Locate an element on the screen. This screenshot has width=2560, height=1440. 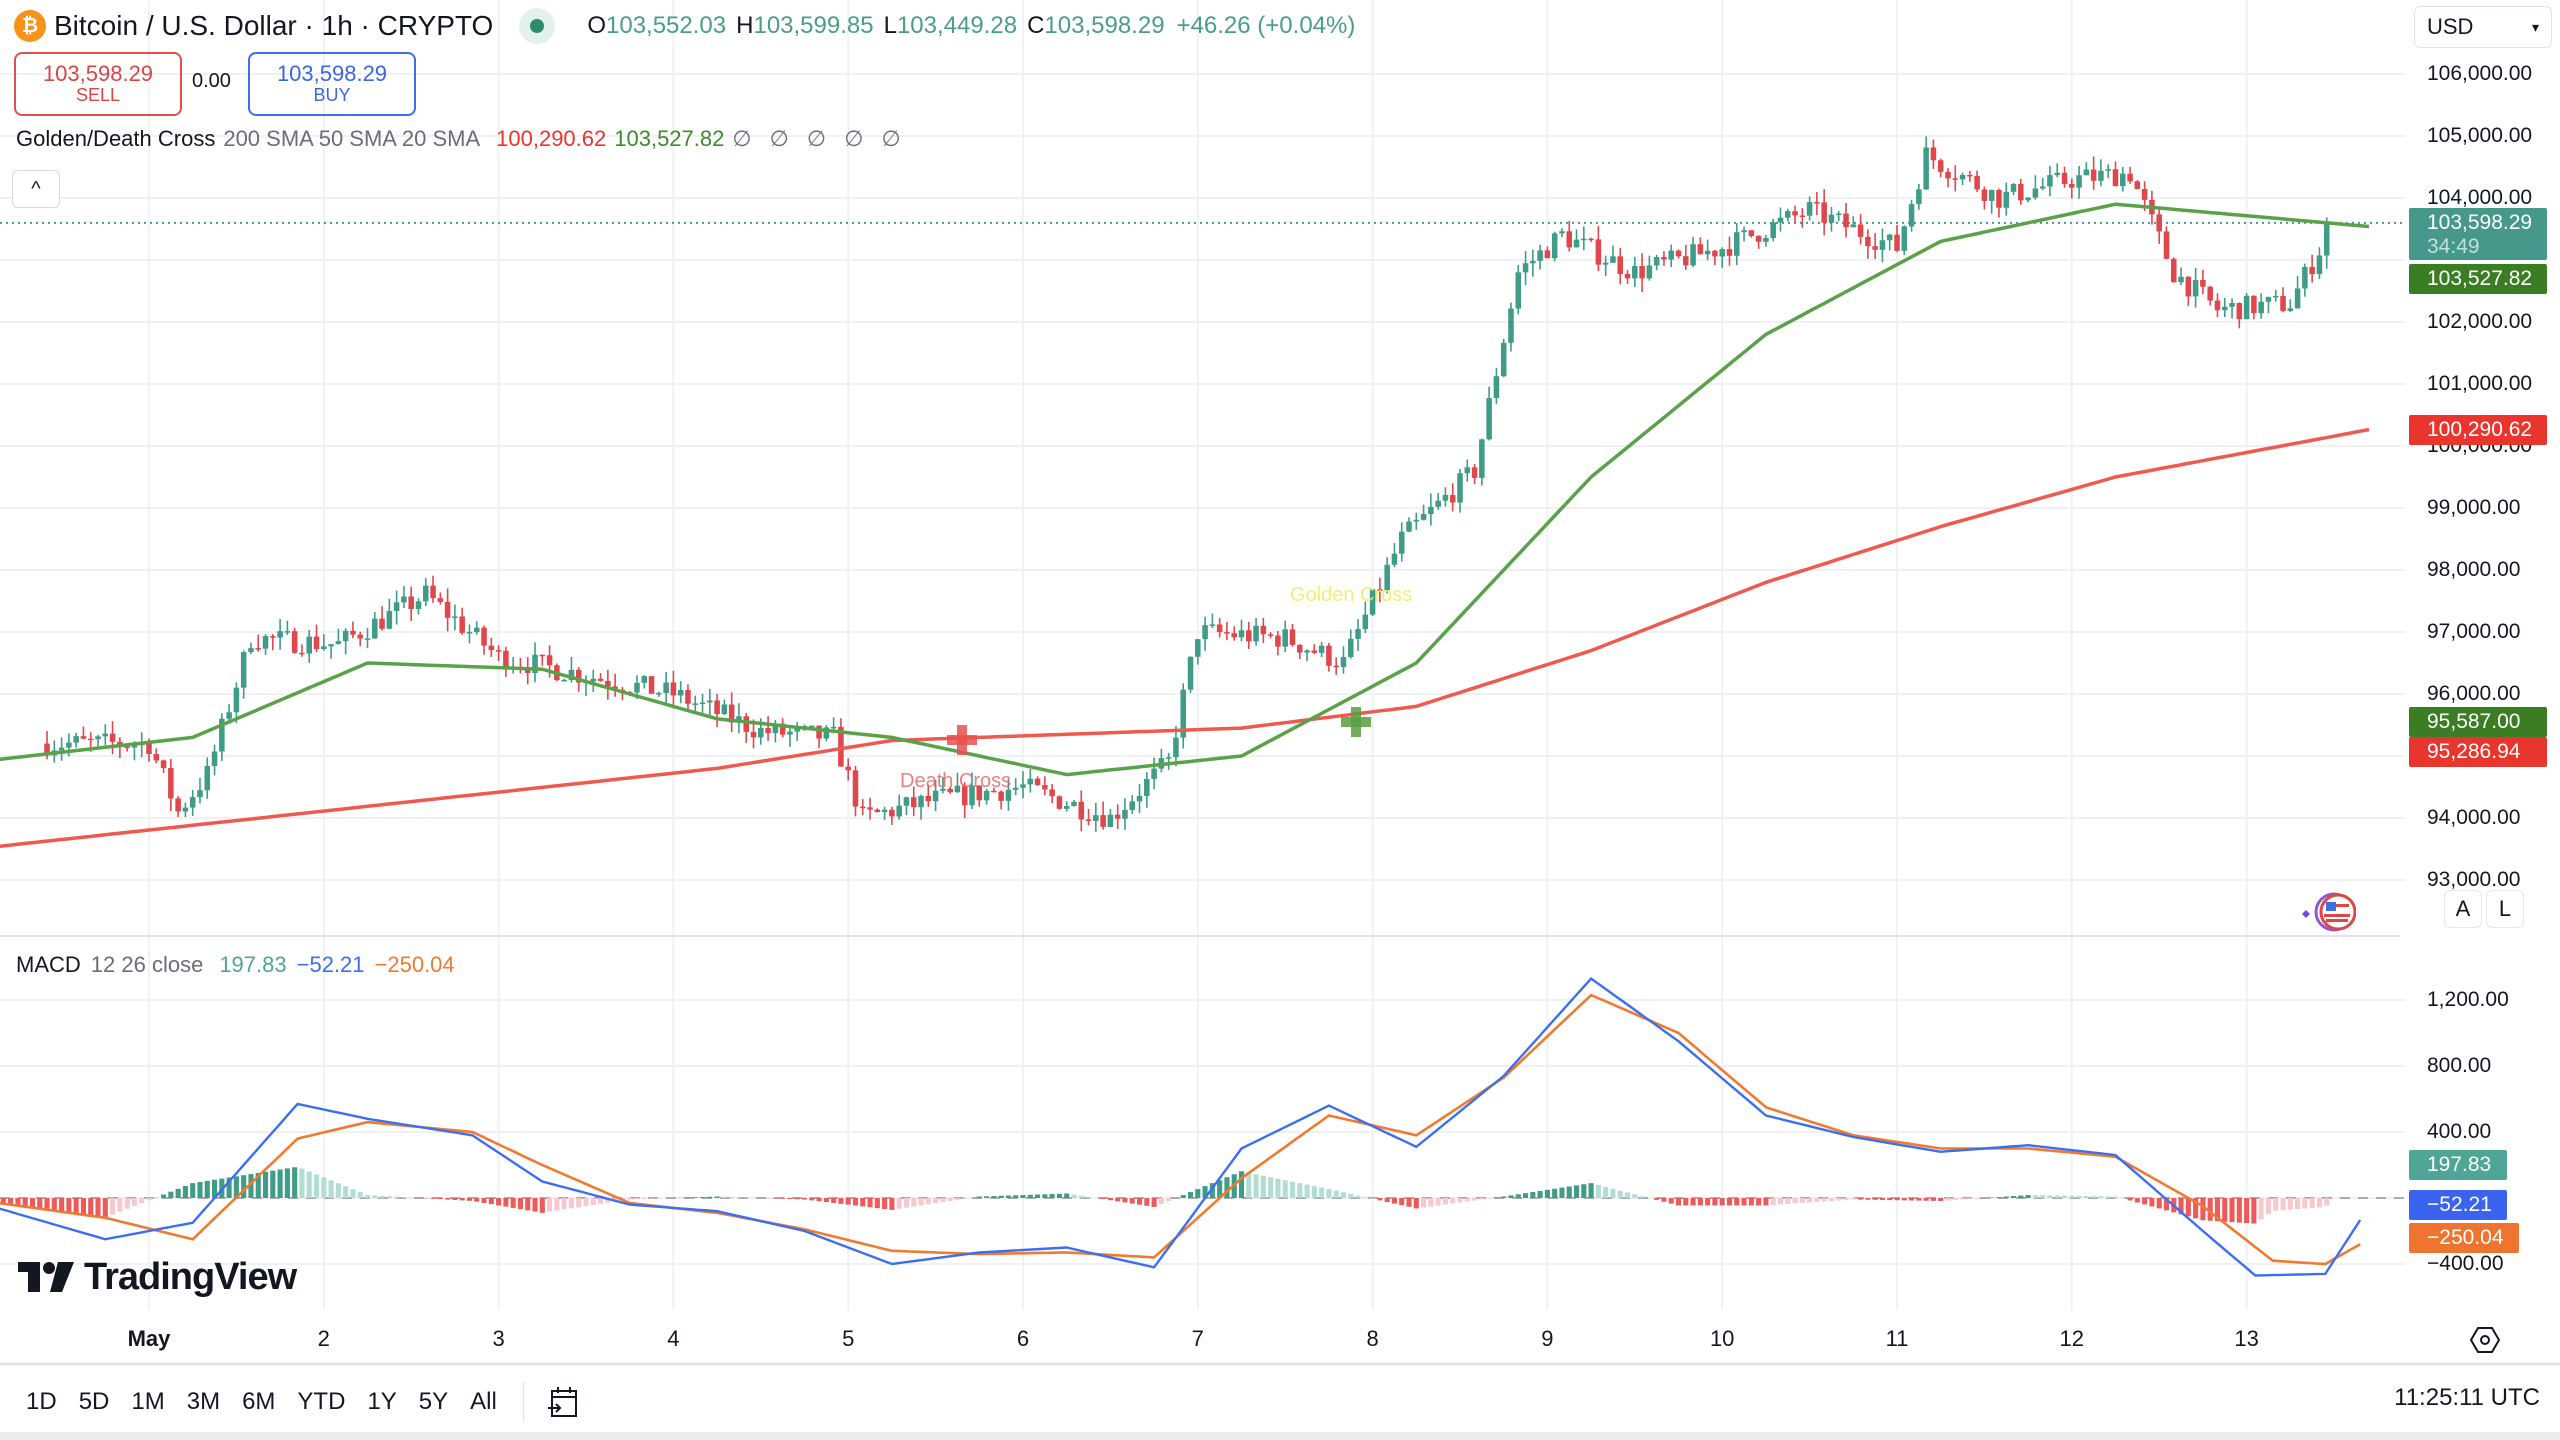
range-1y: 1Y is located at coordinates (382, 1401).